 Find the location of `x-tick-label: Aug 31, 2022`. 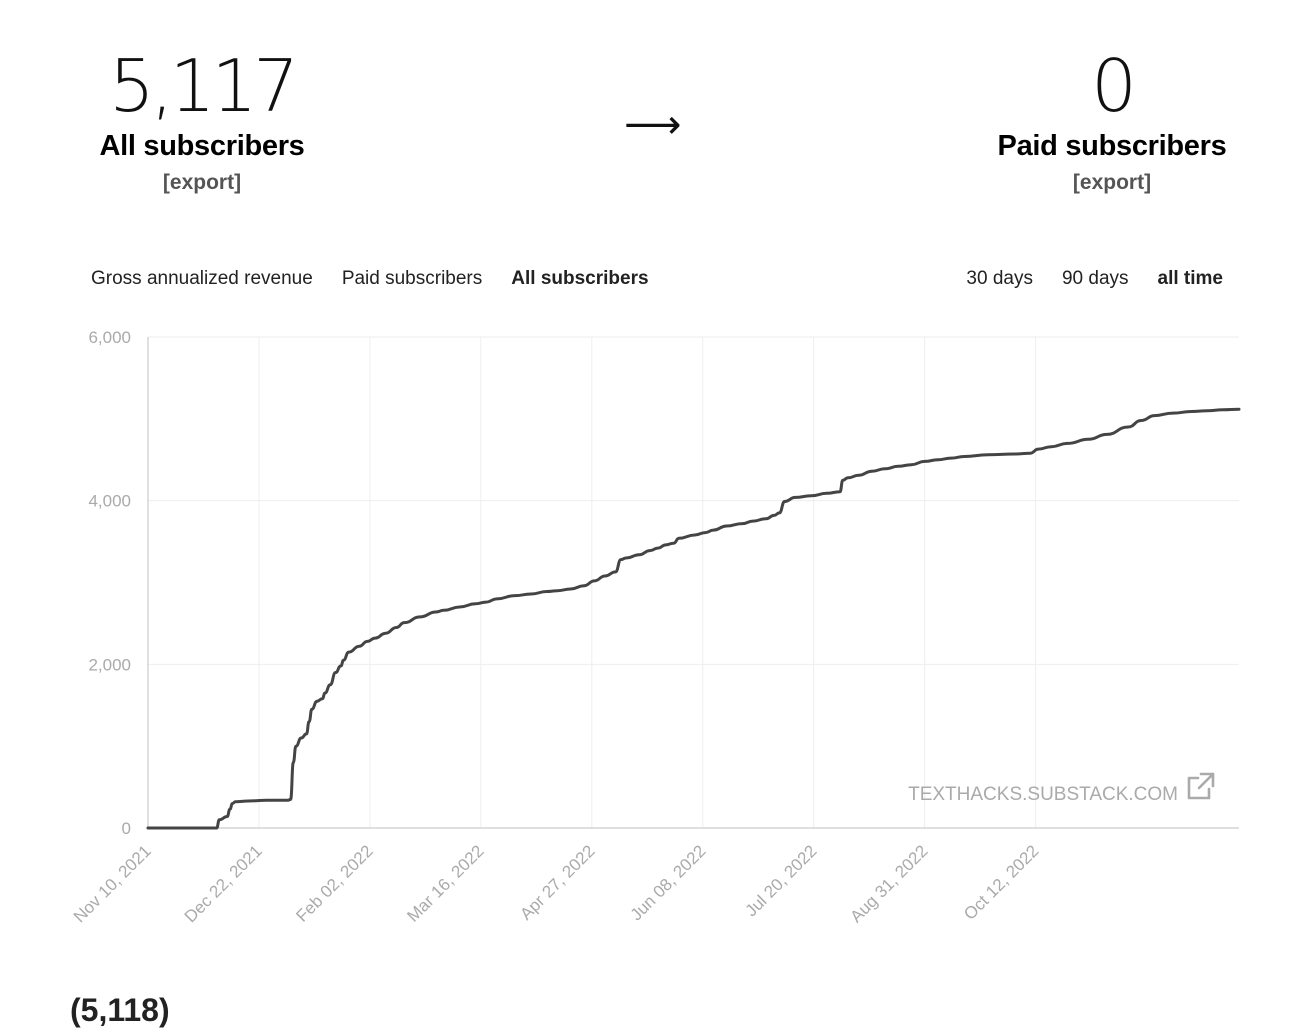

x-tick-label: Aug 31, 2022 is located at coordinates (889, 883).